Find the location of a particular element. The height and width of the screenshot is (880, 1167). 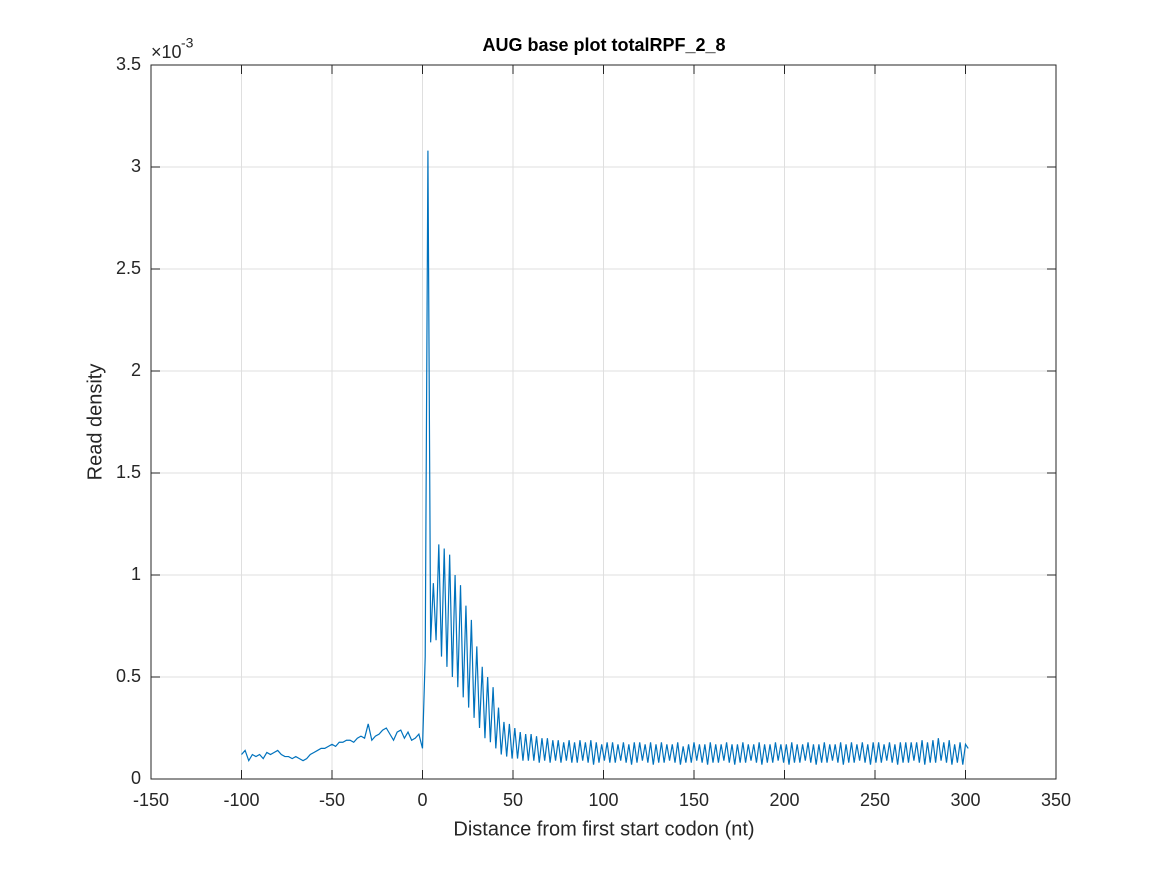

y-tick-label: 3 is located at coordinates (136, 166).